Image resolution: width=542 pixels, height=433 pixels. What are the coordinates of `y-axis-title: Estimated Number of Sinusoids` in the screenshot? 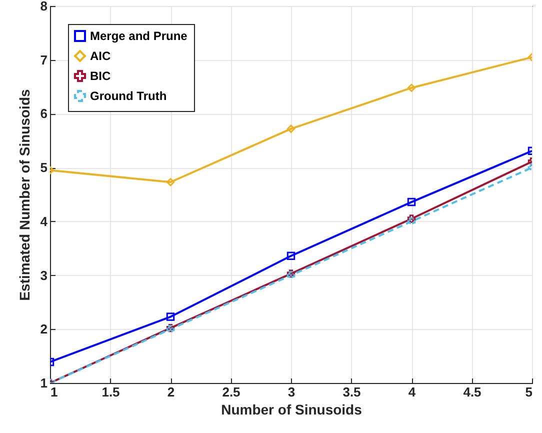 It's located at (24, 194).